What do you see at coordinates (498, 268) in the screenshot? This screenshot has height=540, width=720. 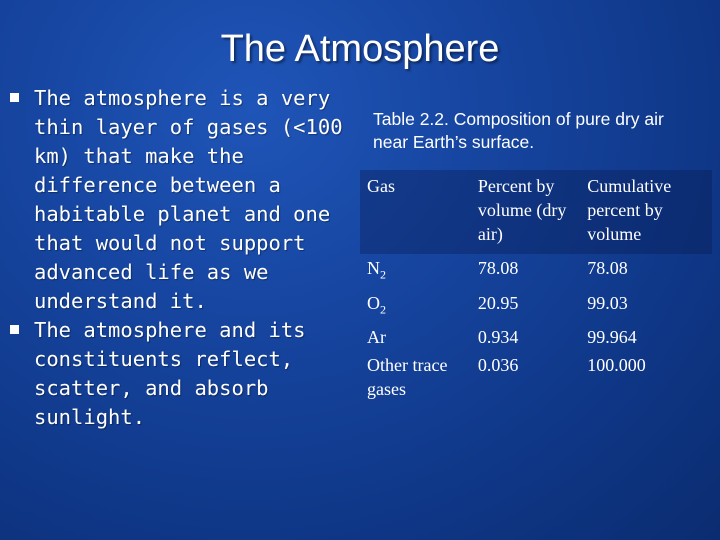 I see `percent-cell: 78.08` at bounding box center [498, 268].